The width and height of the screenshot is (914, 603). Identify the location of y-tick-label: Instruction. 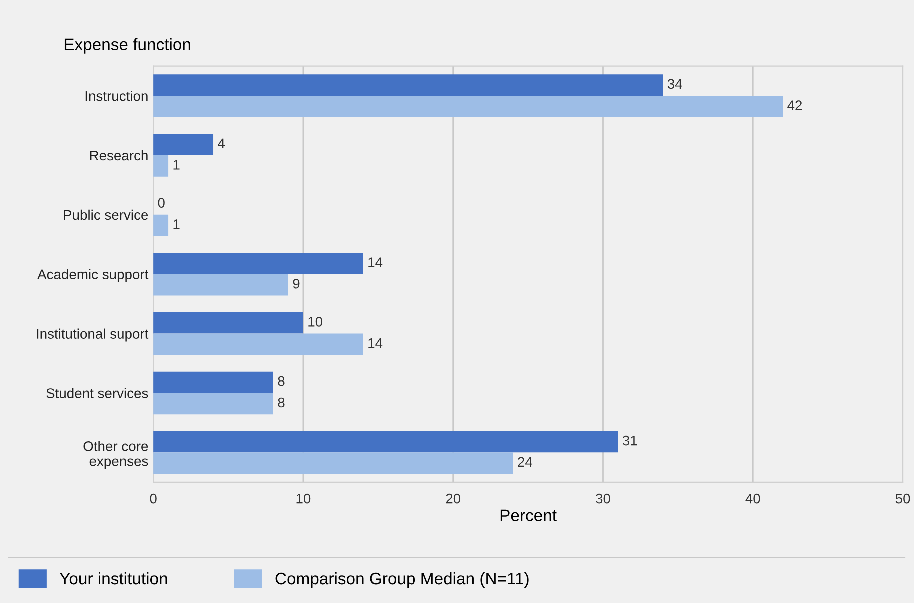
(117, 96).